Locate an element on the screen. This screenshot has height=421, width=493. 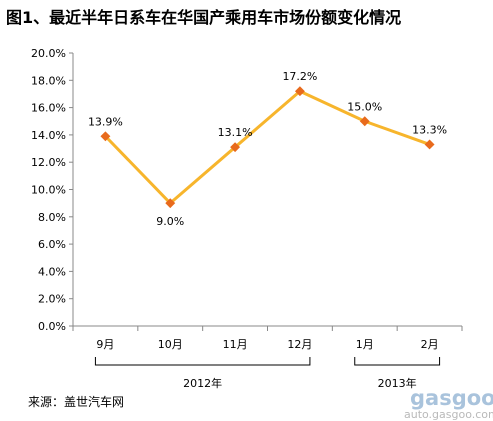
y-tick-label: 18.0% is located at coordinates (48, 80).